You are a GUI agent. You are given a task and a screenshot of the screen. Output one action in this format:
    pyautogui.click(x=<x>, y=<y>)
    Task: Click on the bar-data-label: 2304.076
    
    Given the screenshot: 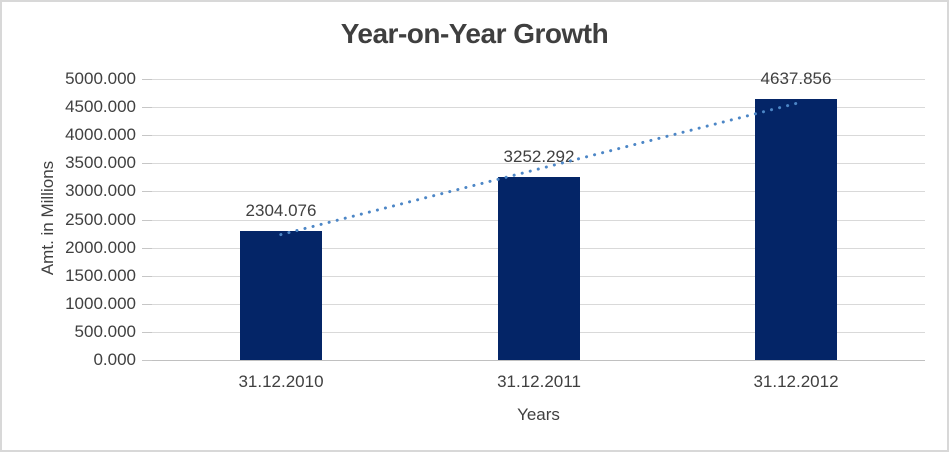 What is the action you would take?
    pyautogui.click(x=281, y=210)
    